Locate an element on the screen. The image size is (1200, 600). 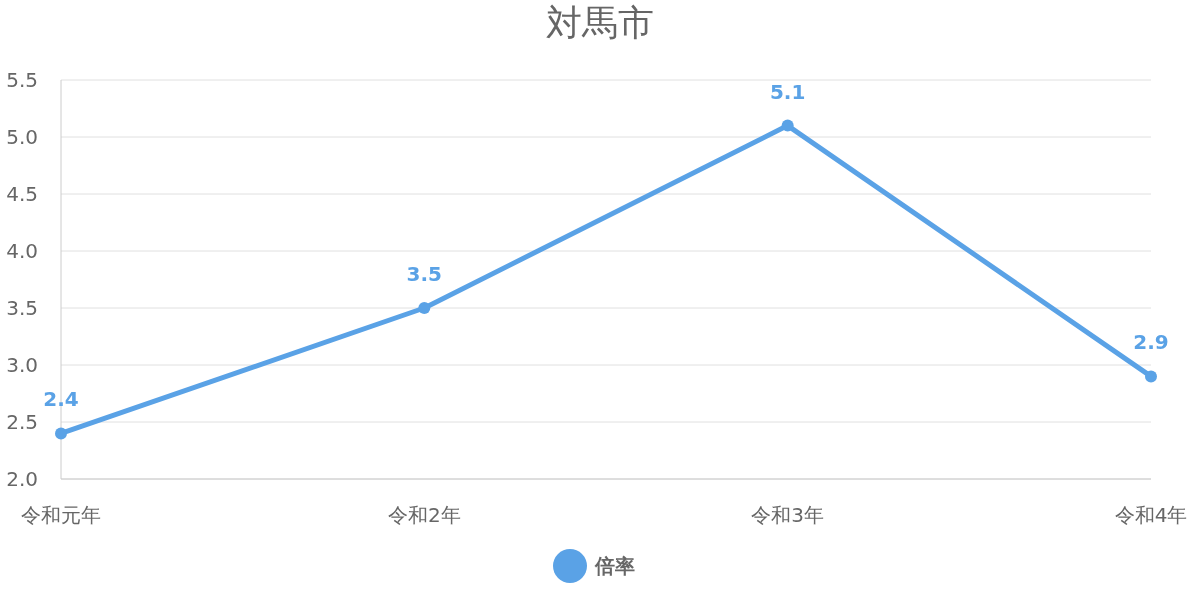
legend-label: 倍率 is located at coordinates (614, 566).